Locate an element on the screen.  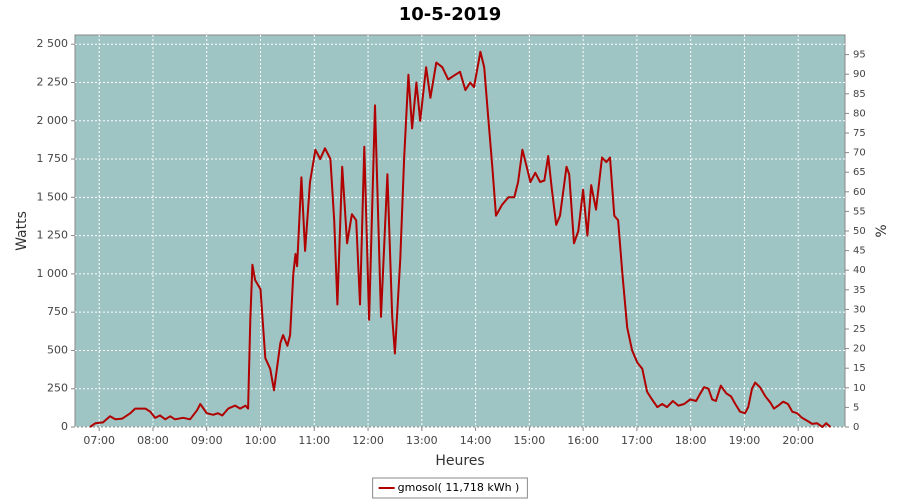
x-tick-label: 12:00 is located at coordinates (368, 440).